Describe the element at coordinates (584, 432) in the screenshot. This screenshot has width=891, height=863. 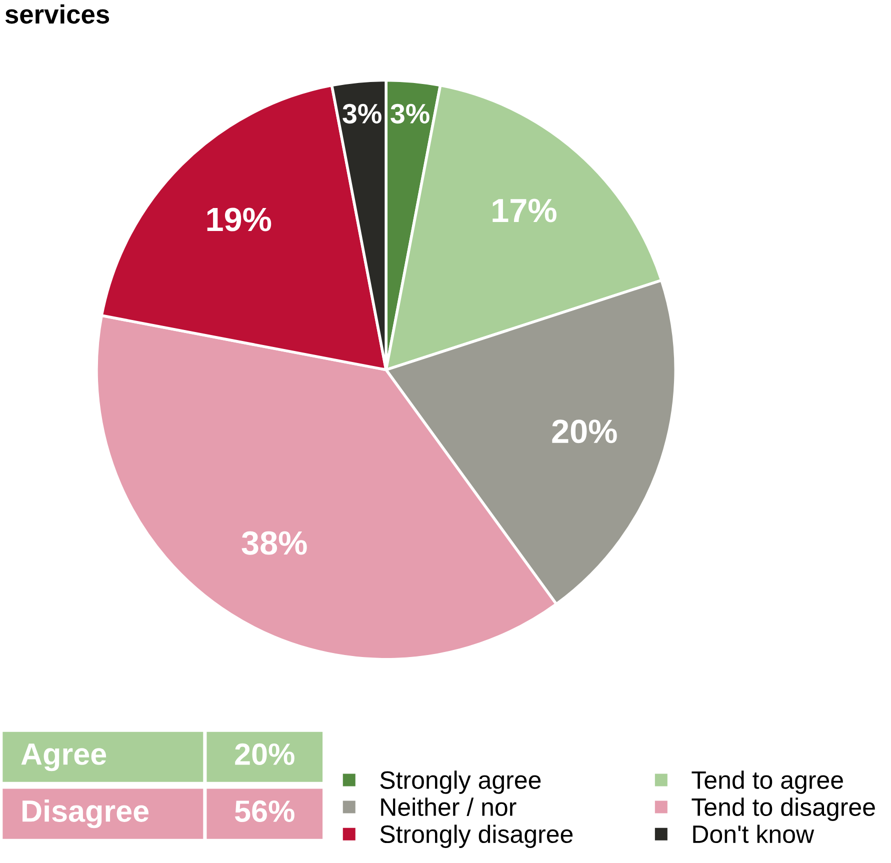
I see `data-label: 20%` at that location.